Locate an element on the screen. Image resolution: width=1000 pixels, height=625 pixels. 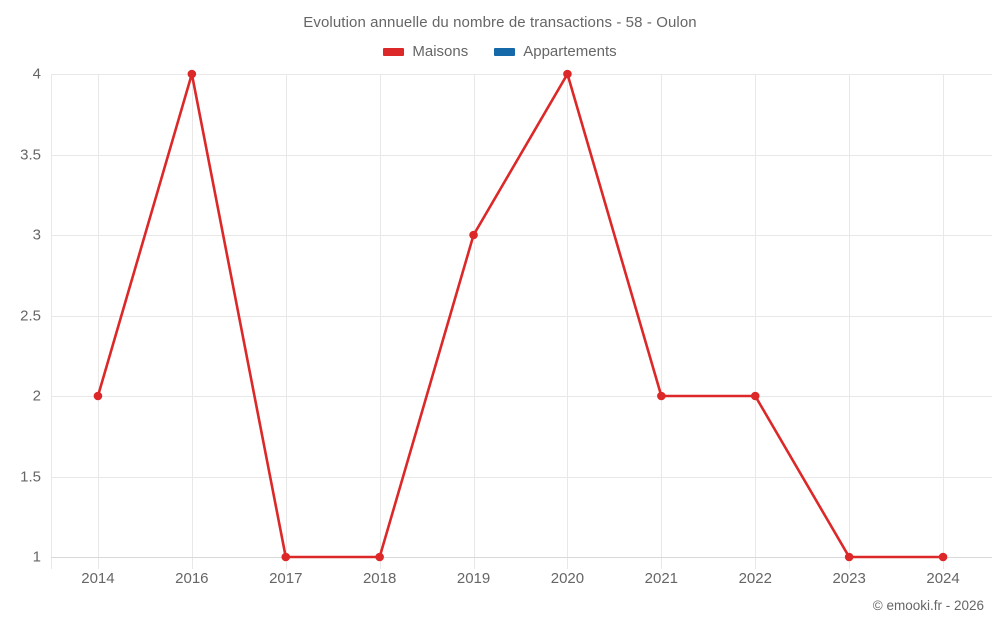
legend-item-maisons: Maisons is located at coordinates (425, 51).